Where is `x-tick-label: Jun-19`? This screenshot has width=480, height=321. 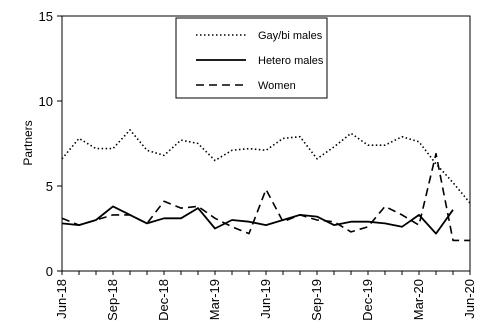 x-tick-label: Jun-19 is located at coordinates (265, 299).